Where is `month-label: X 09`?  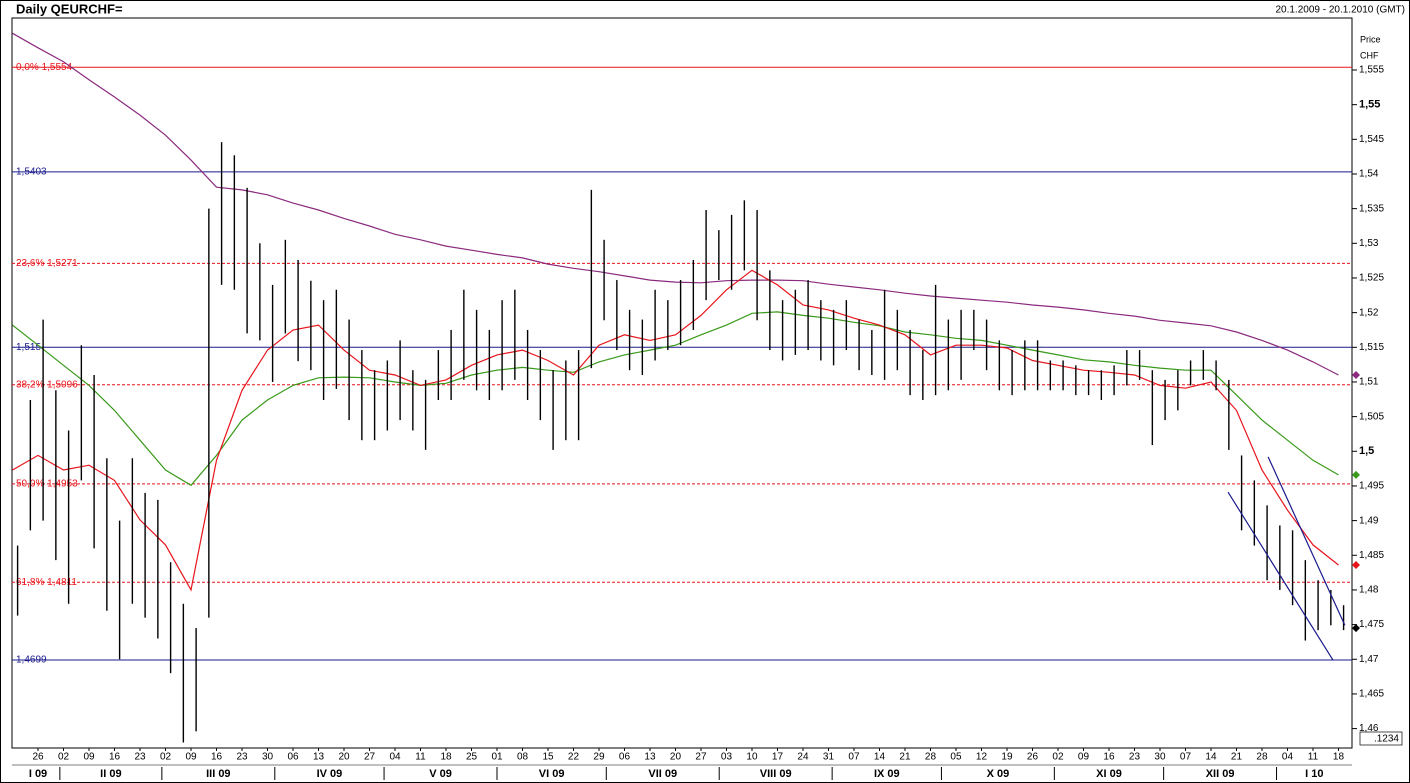
month-label: X 09 is located at coordinates (998, 774).